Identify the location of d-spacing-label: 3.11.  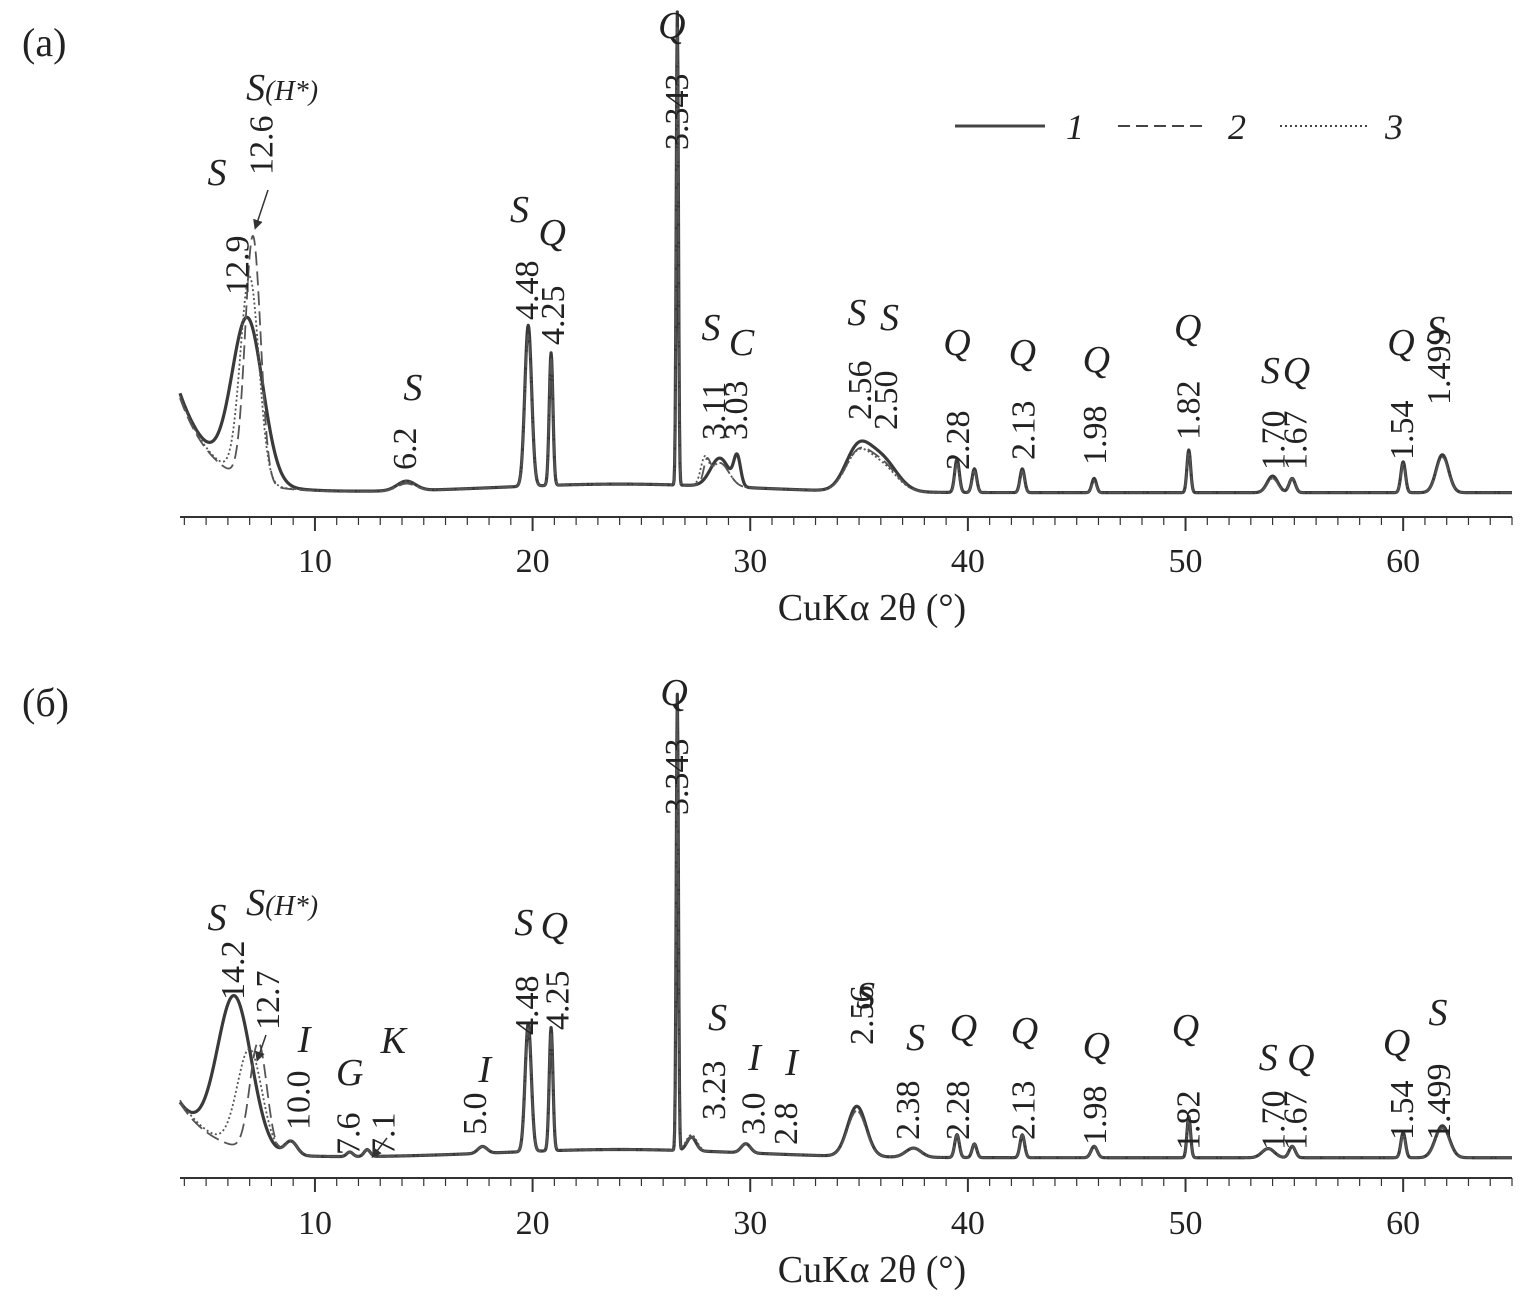
(714, 411).